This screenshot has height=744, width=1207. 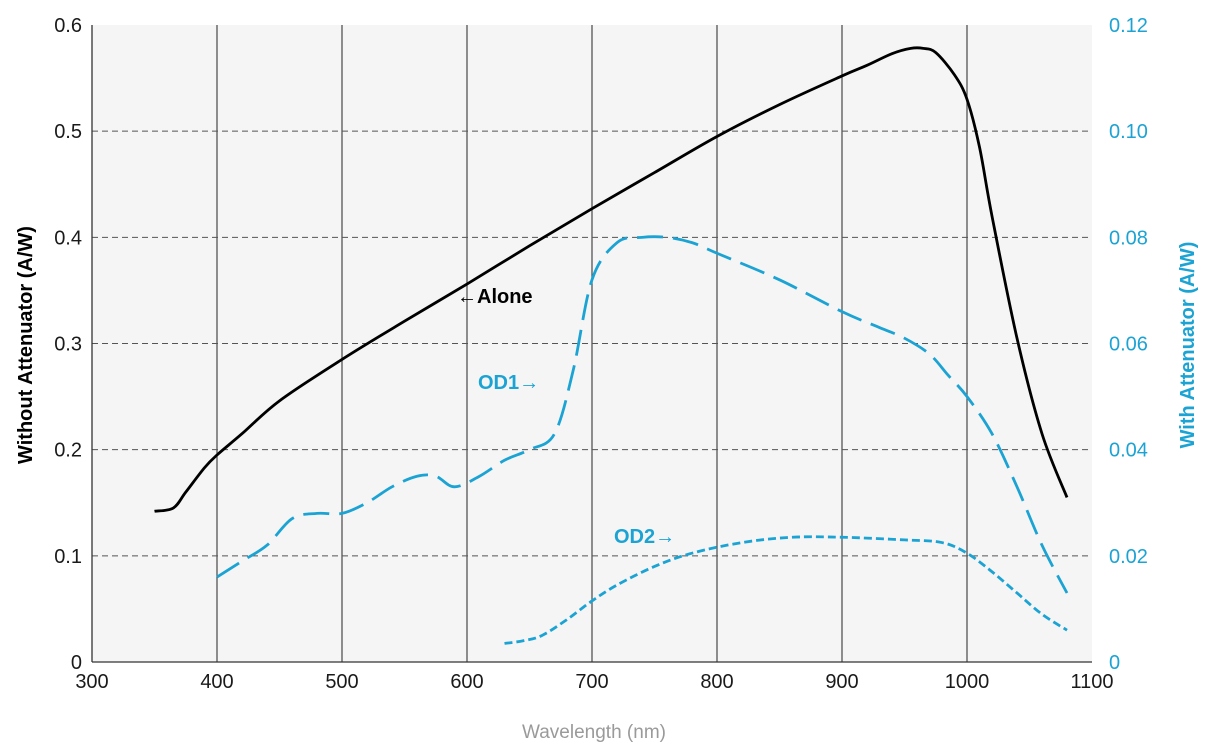 I want to click on y-left-tick-label: 0.2, so click(x=68, y=451).